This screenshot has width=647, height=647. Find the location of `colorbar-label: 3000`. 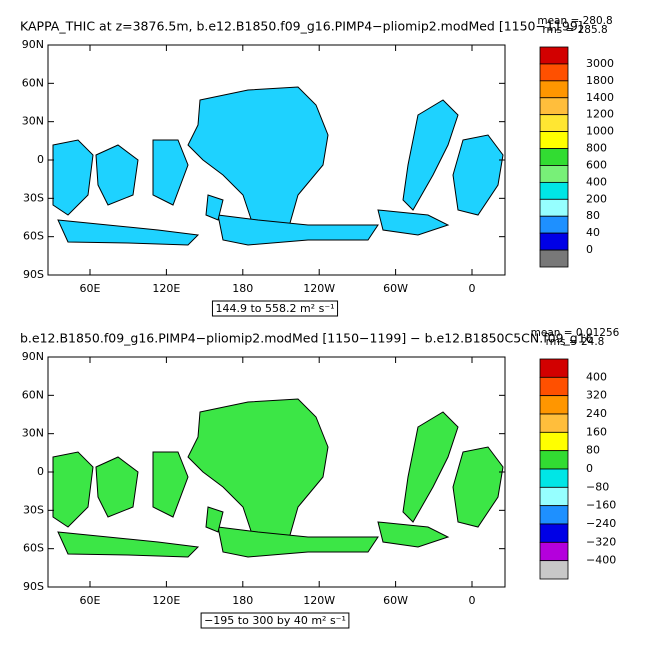

colorbar-label: 3000 is located at coordinates (600, 63).